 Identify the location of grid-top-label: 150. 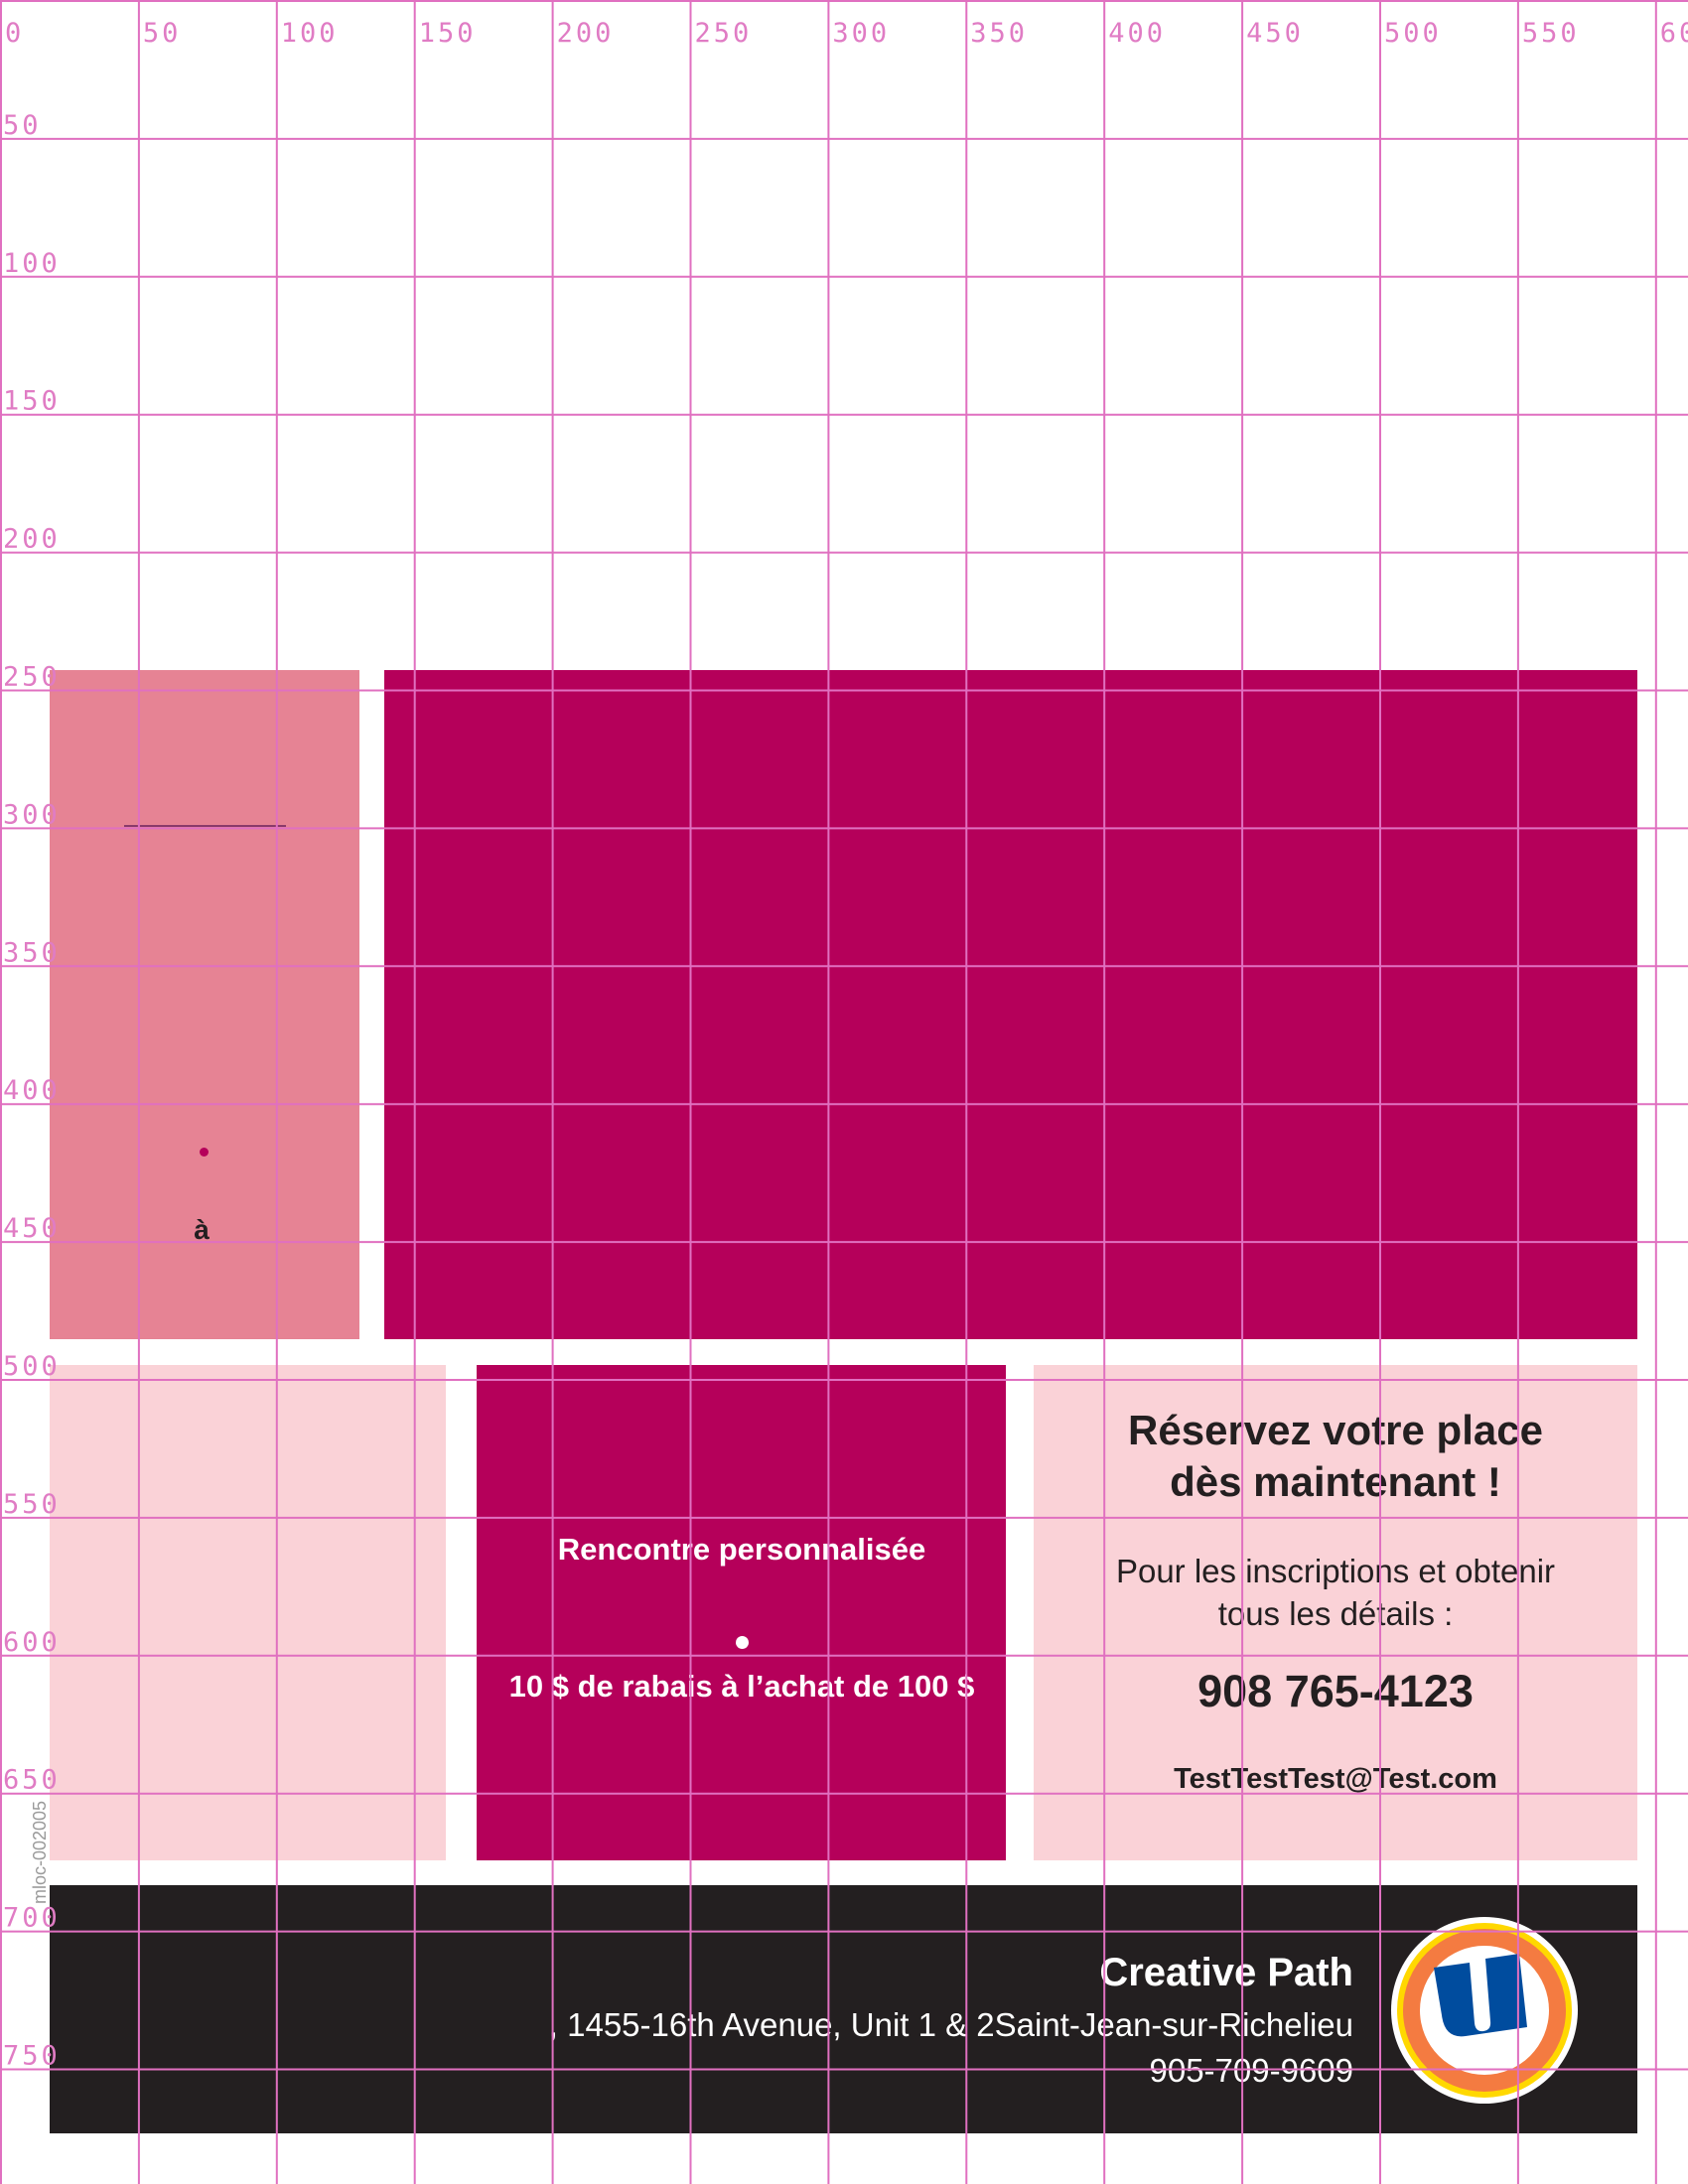
(448, 33).